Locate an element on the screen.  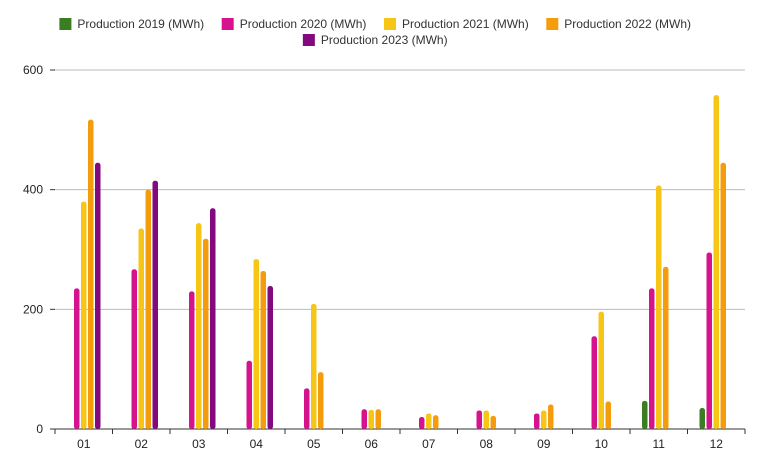
y-axis: 0 200 400 600 is located at coordinates (39, 249).